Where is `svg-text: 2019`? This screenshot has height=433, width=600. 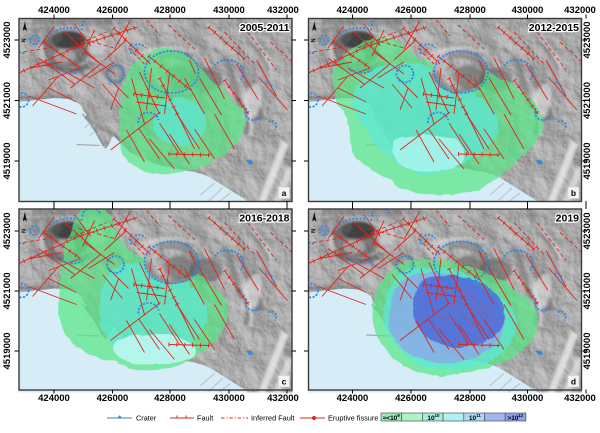 svg-text: 2019 is located at coordinates (568, 219).